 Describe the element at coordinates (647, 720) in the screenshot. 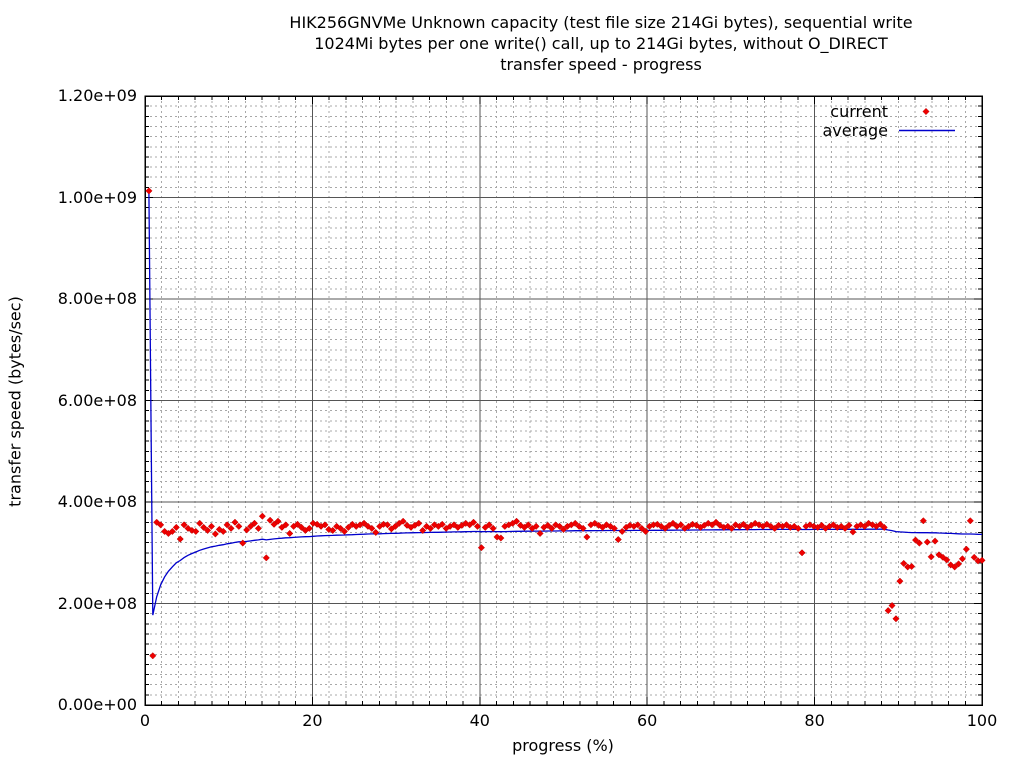

I see `x-tick-label: 60` at that location.